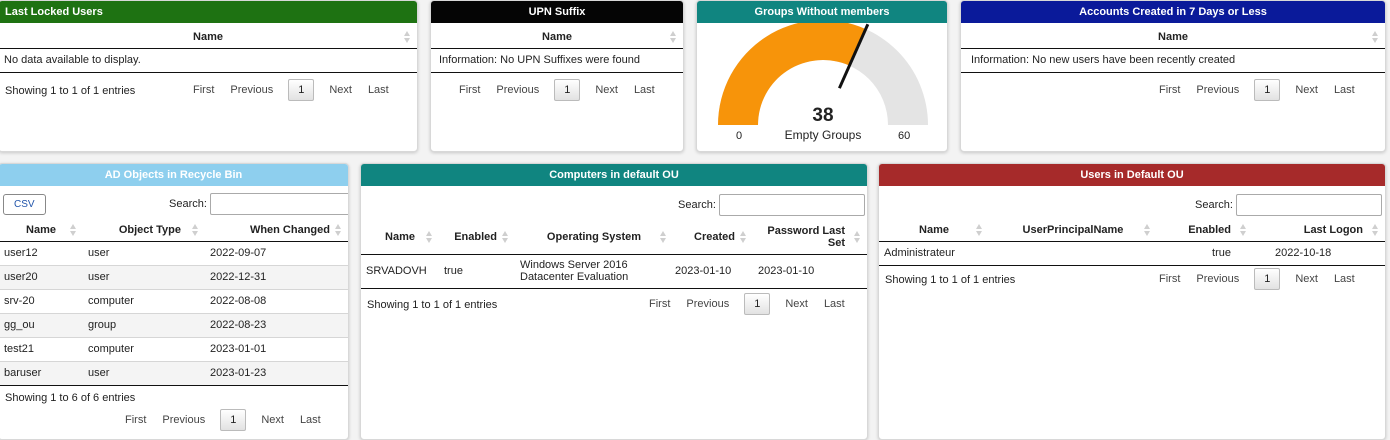  Describe the element at coordinates (276, 277) in the screenshot. I see `cell-when-changed: 2022-12-31` at that location.